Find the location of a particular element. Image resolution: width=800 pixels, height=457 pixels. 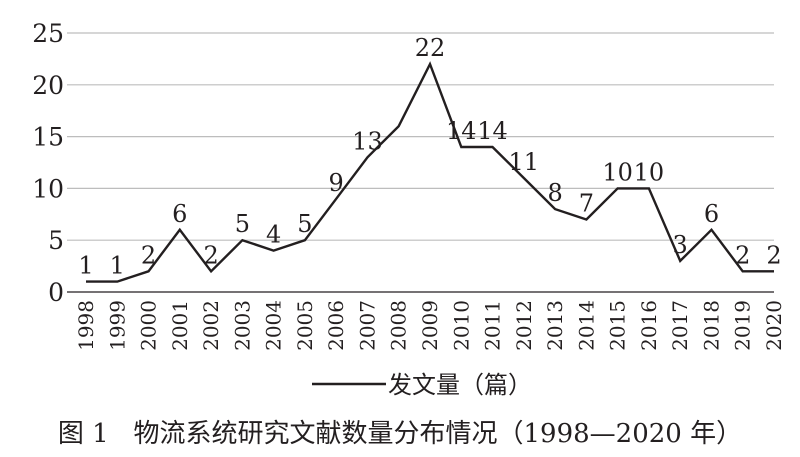

x-tick-label: 2010 is located at coordinates (461, 325).